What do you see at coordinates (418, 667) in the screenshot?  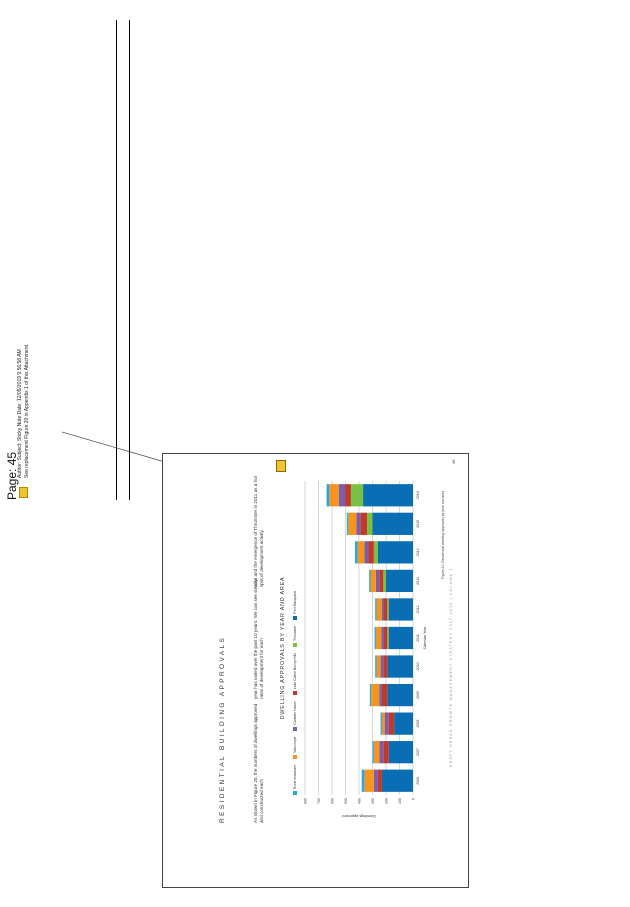 I see `x-tick-label: 2010` at bounding box center [418, 667].